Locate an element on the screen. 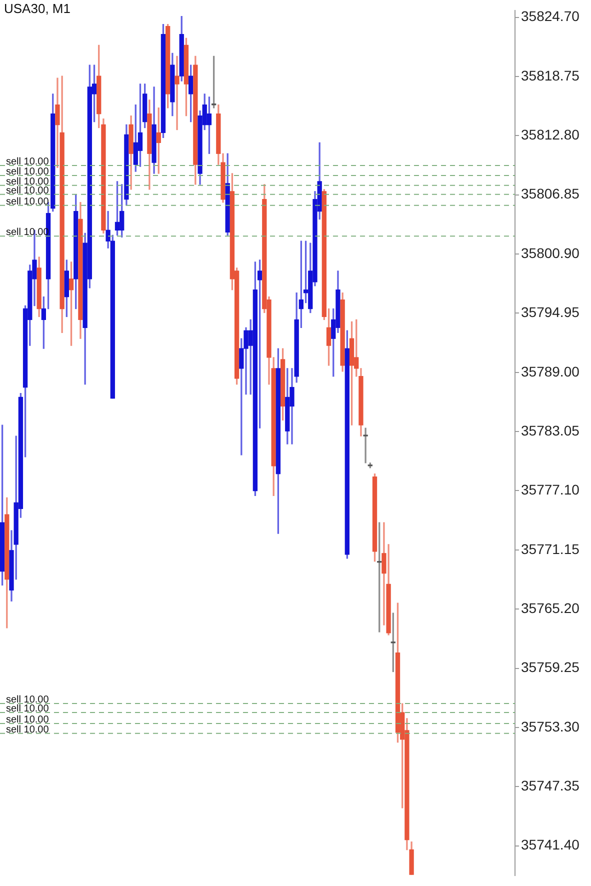 The width and height of the screenshot is (591, 886). y-tick-label: 35806.85 is located at coordinates (550, 194).